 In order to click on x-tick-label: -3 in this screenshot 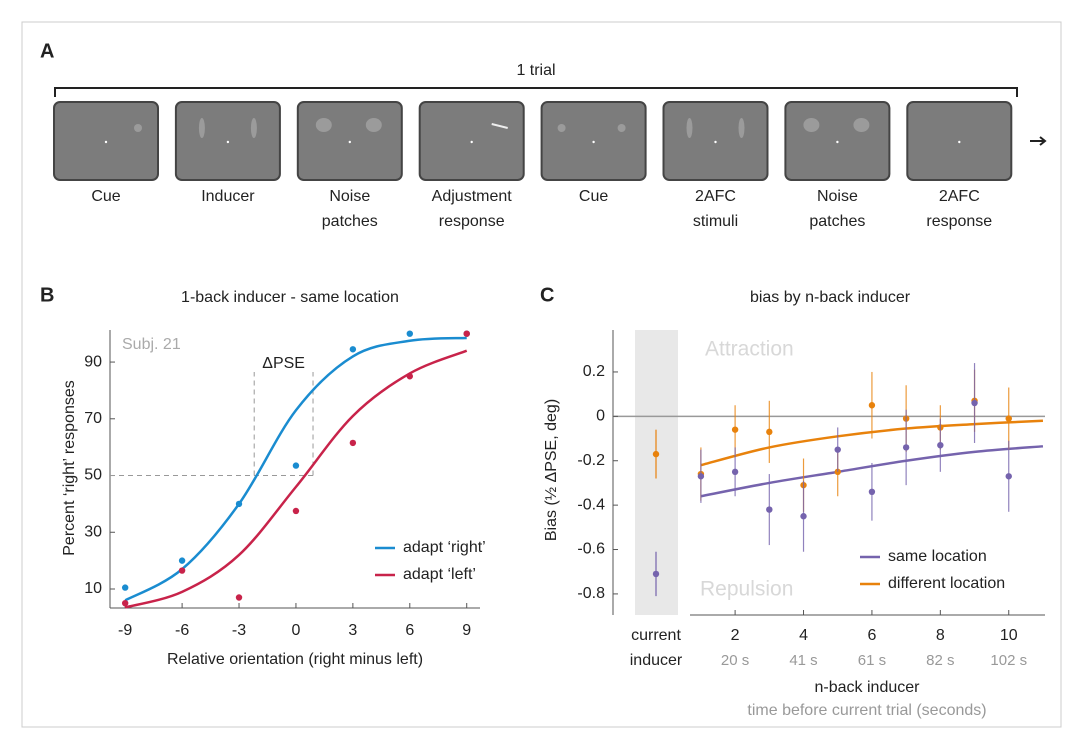, I will do `click(239, 630)`.